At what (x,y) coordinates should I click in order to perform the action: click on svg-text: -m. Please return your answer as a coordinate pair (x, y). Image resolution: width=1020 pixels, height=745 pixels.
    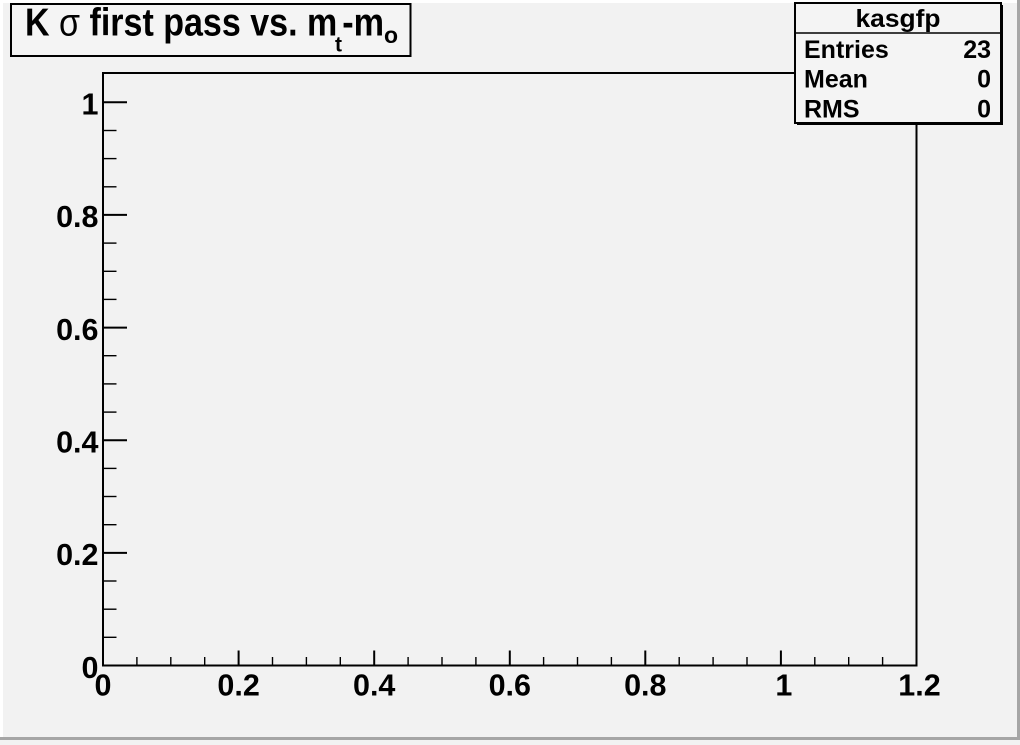
    Looking at the image, I should click on (363, 22).